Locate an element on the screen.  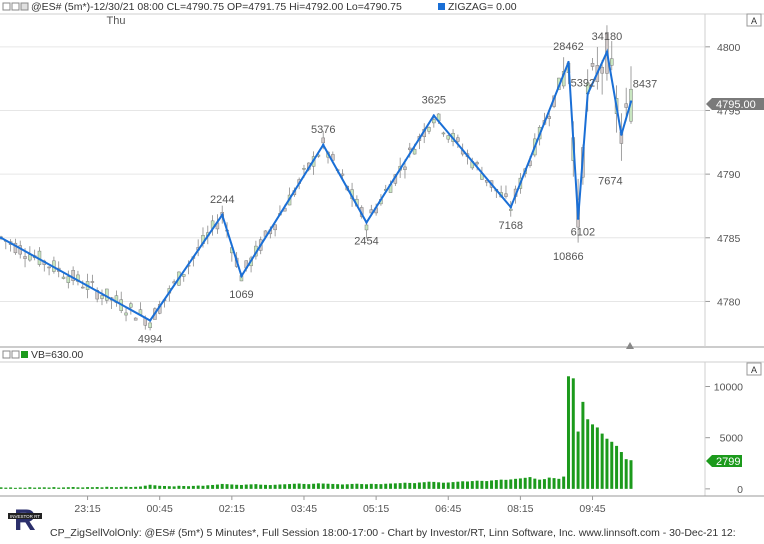
swing-volume-label: 10866 is located at coordinates (568, 257).